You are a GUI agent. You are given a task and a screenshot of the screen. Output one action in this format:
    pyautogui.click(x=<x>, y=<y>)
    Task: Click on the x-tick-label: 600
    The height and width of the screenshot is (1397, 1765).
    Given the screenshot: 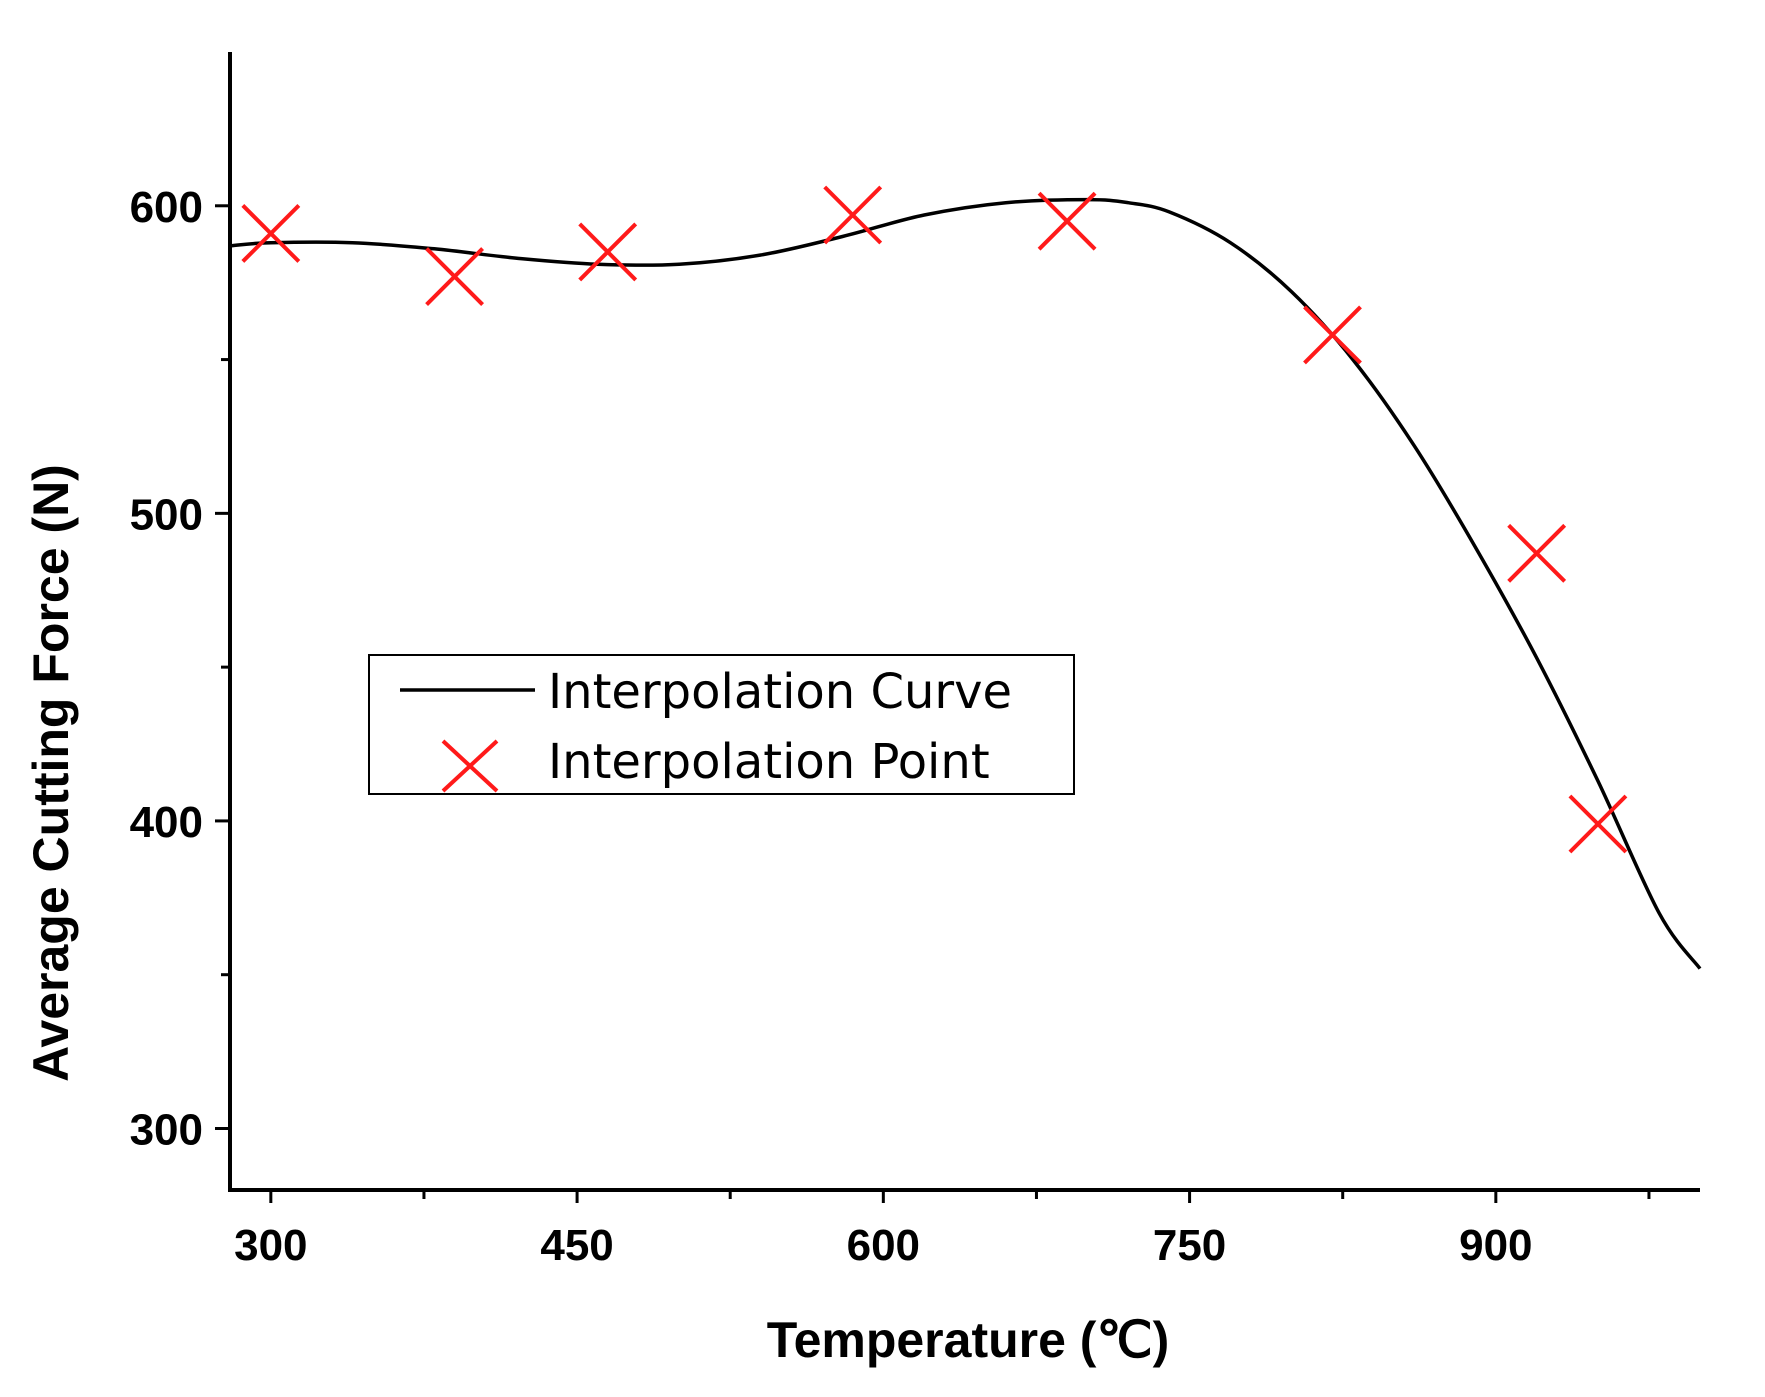 What is the action you would take?
    pyautogui.click(x=883, y=1245)
    